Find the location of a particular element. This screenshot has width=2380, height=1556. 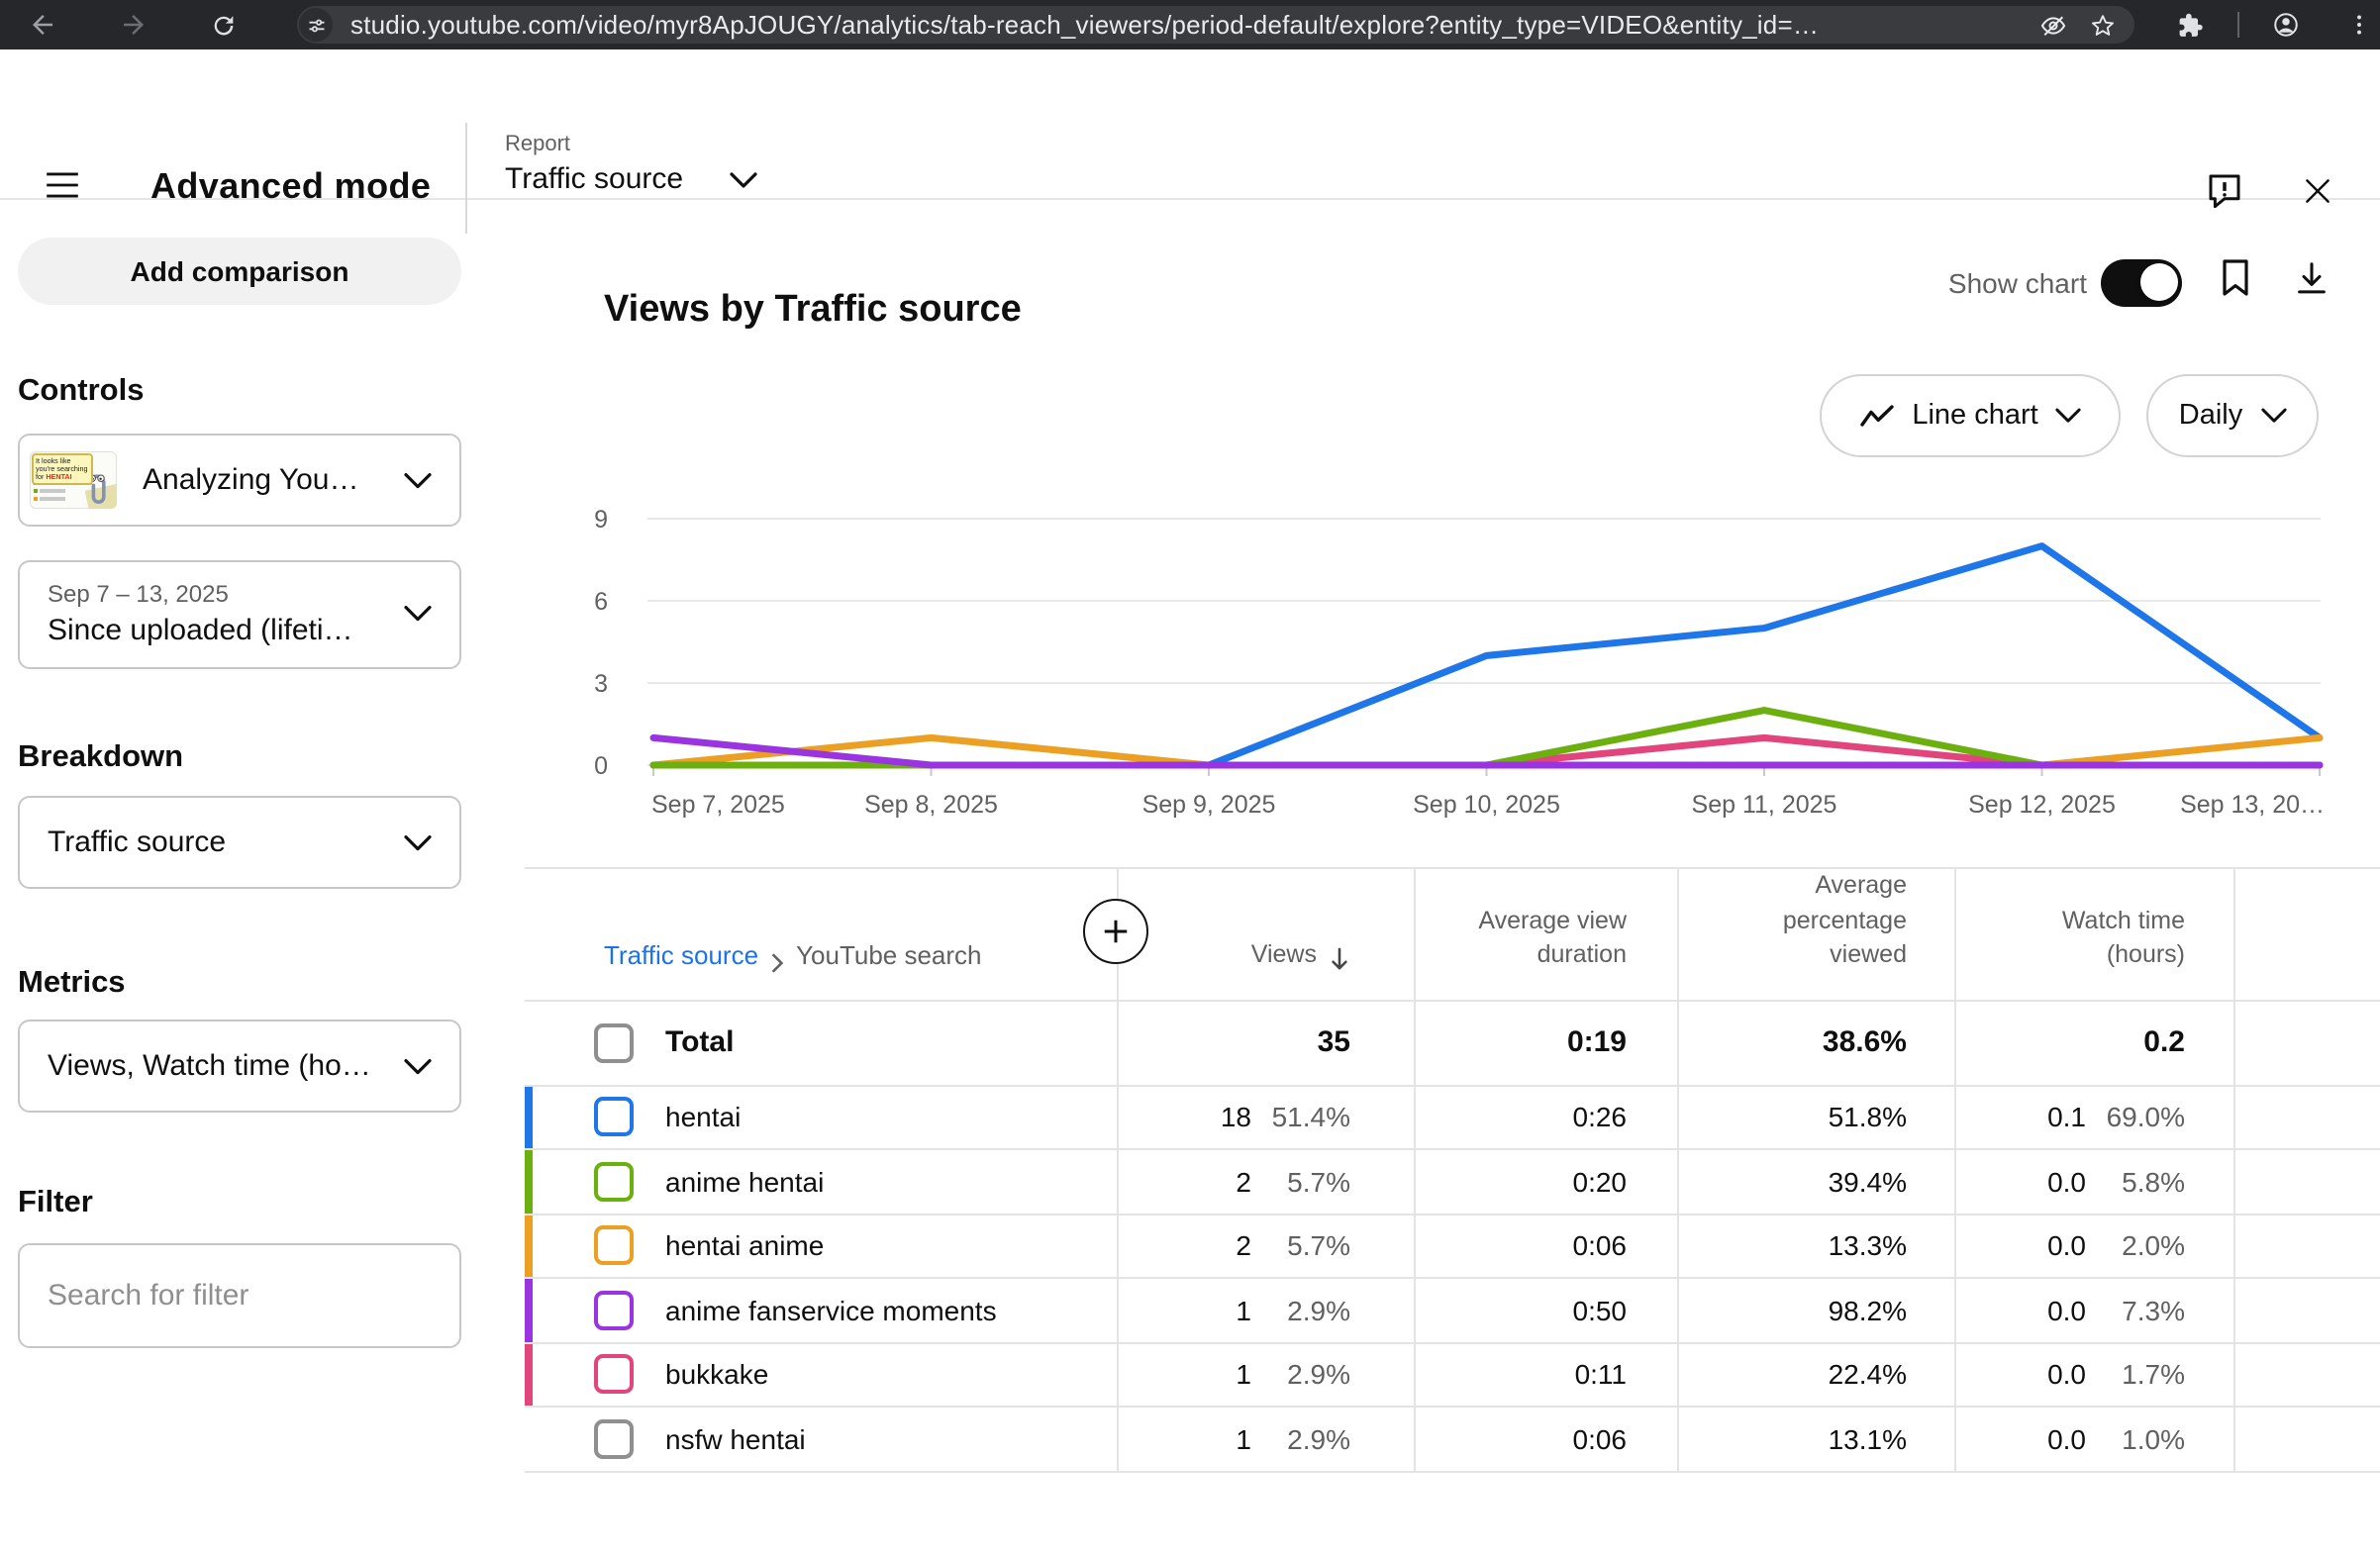

row-label: hentai is located at coordinates (703, 1117).